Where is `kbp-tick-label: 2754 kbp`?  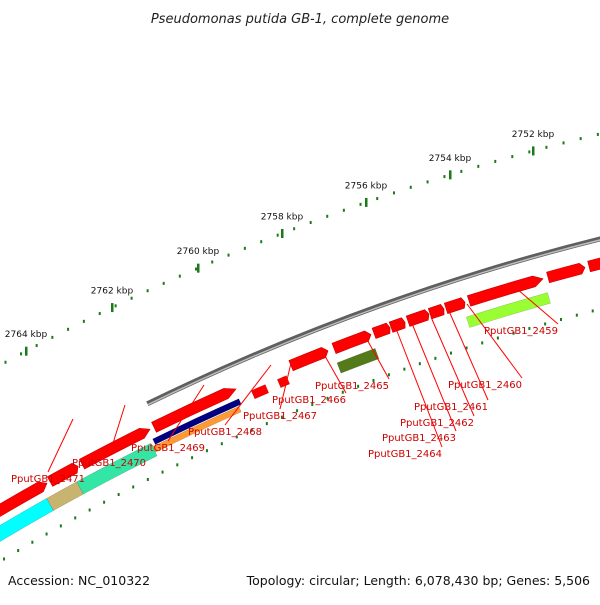
kbp-tick-label: 2754 kbp is located at coordinates (450, 159).